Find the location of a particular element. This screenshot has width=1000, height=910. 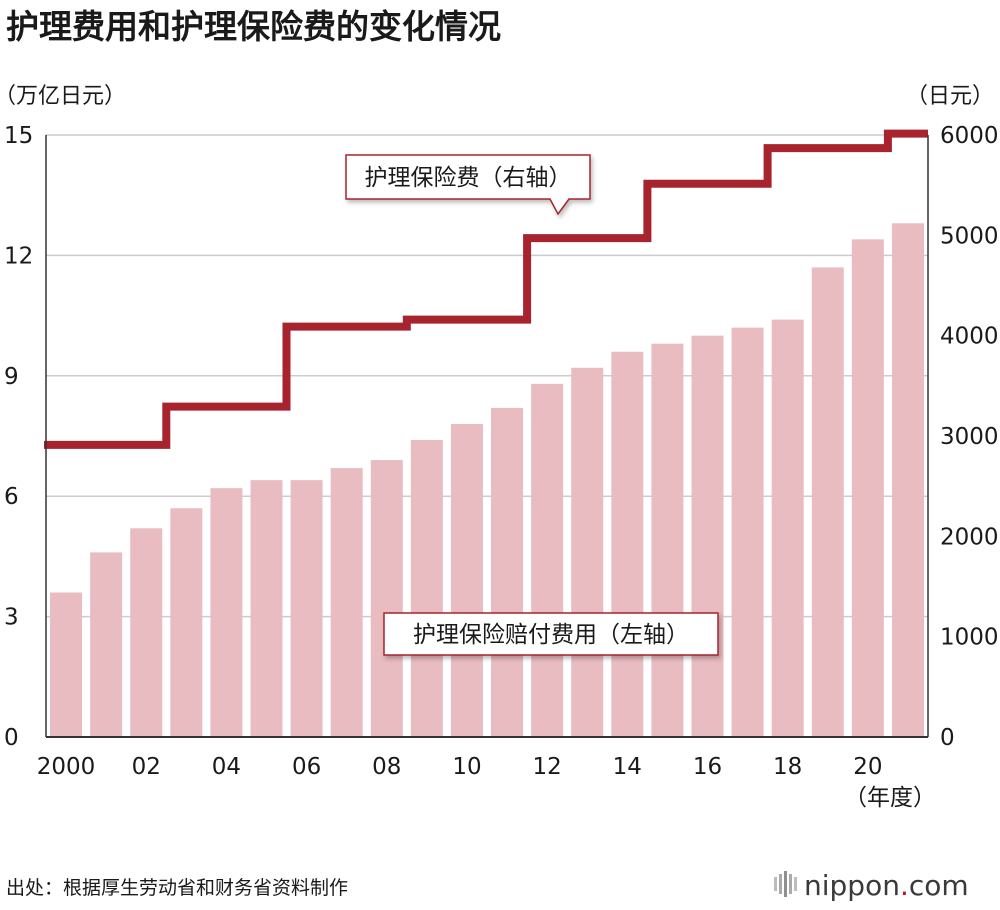

bar-2021 is located at coordinates (907, 480).